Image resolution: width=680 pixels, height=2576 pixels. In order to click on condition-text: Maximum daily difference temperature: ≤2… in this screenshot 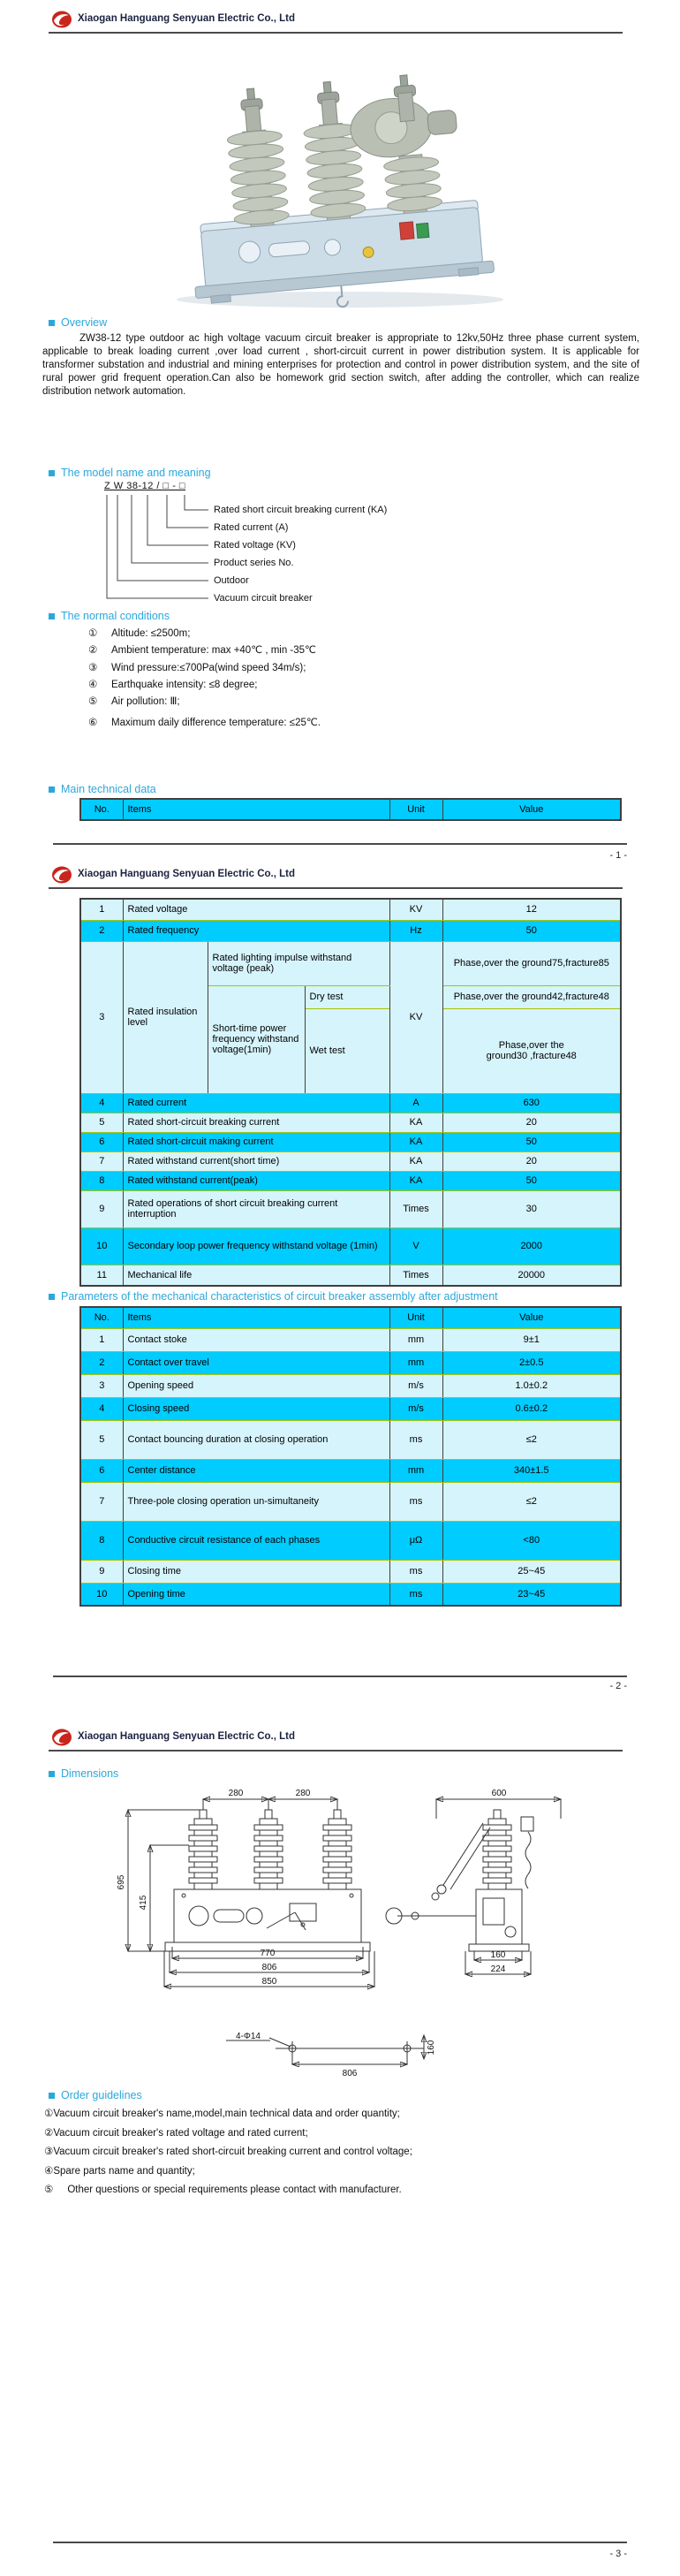, I will do `click(216, 723)`.